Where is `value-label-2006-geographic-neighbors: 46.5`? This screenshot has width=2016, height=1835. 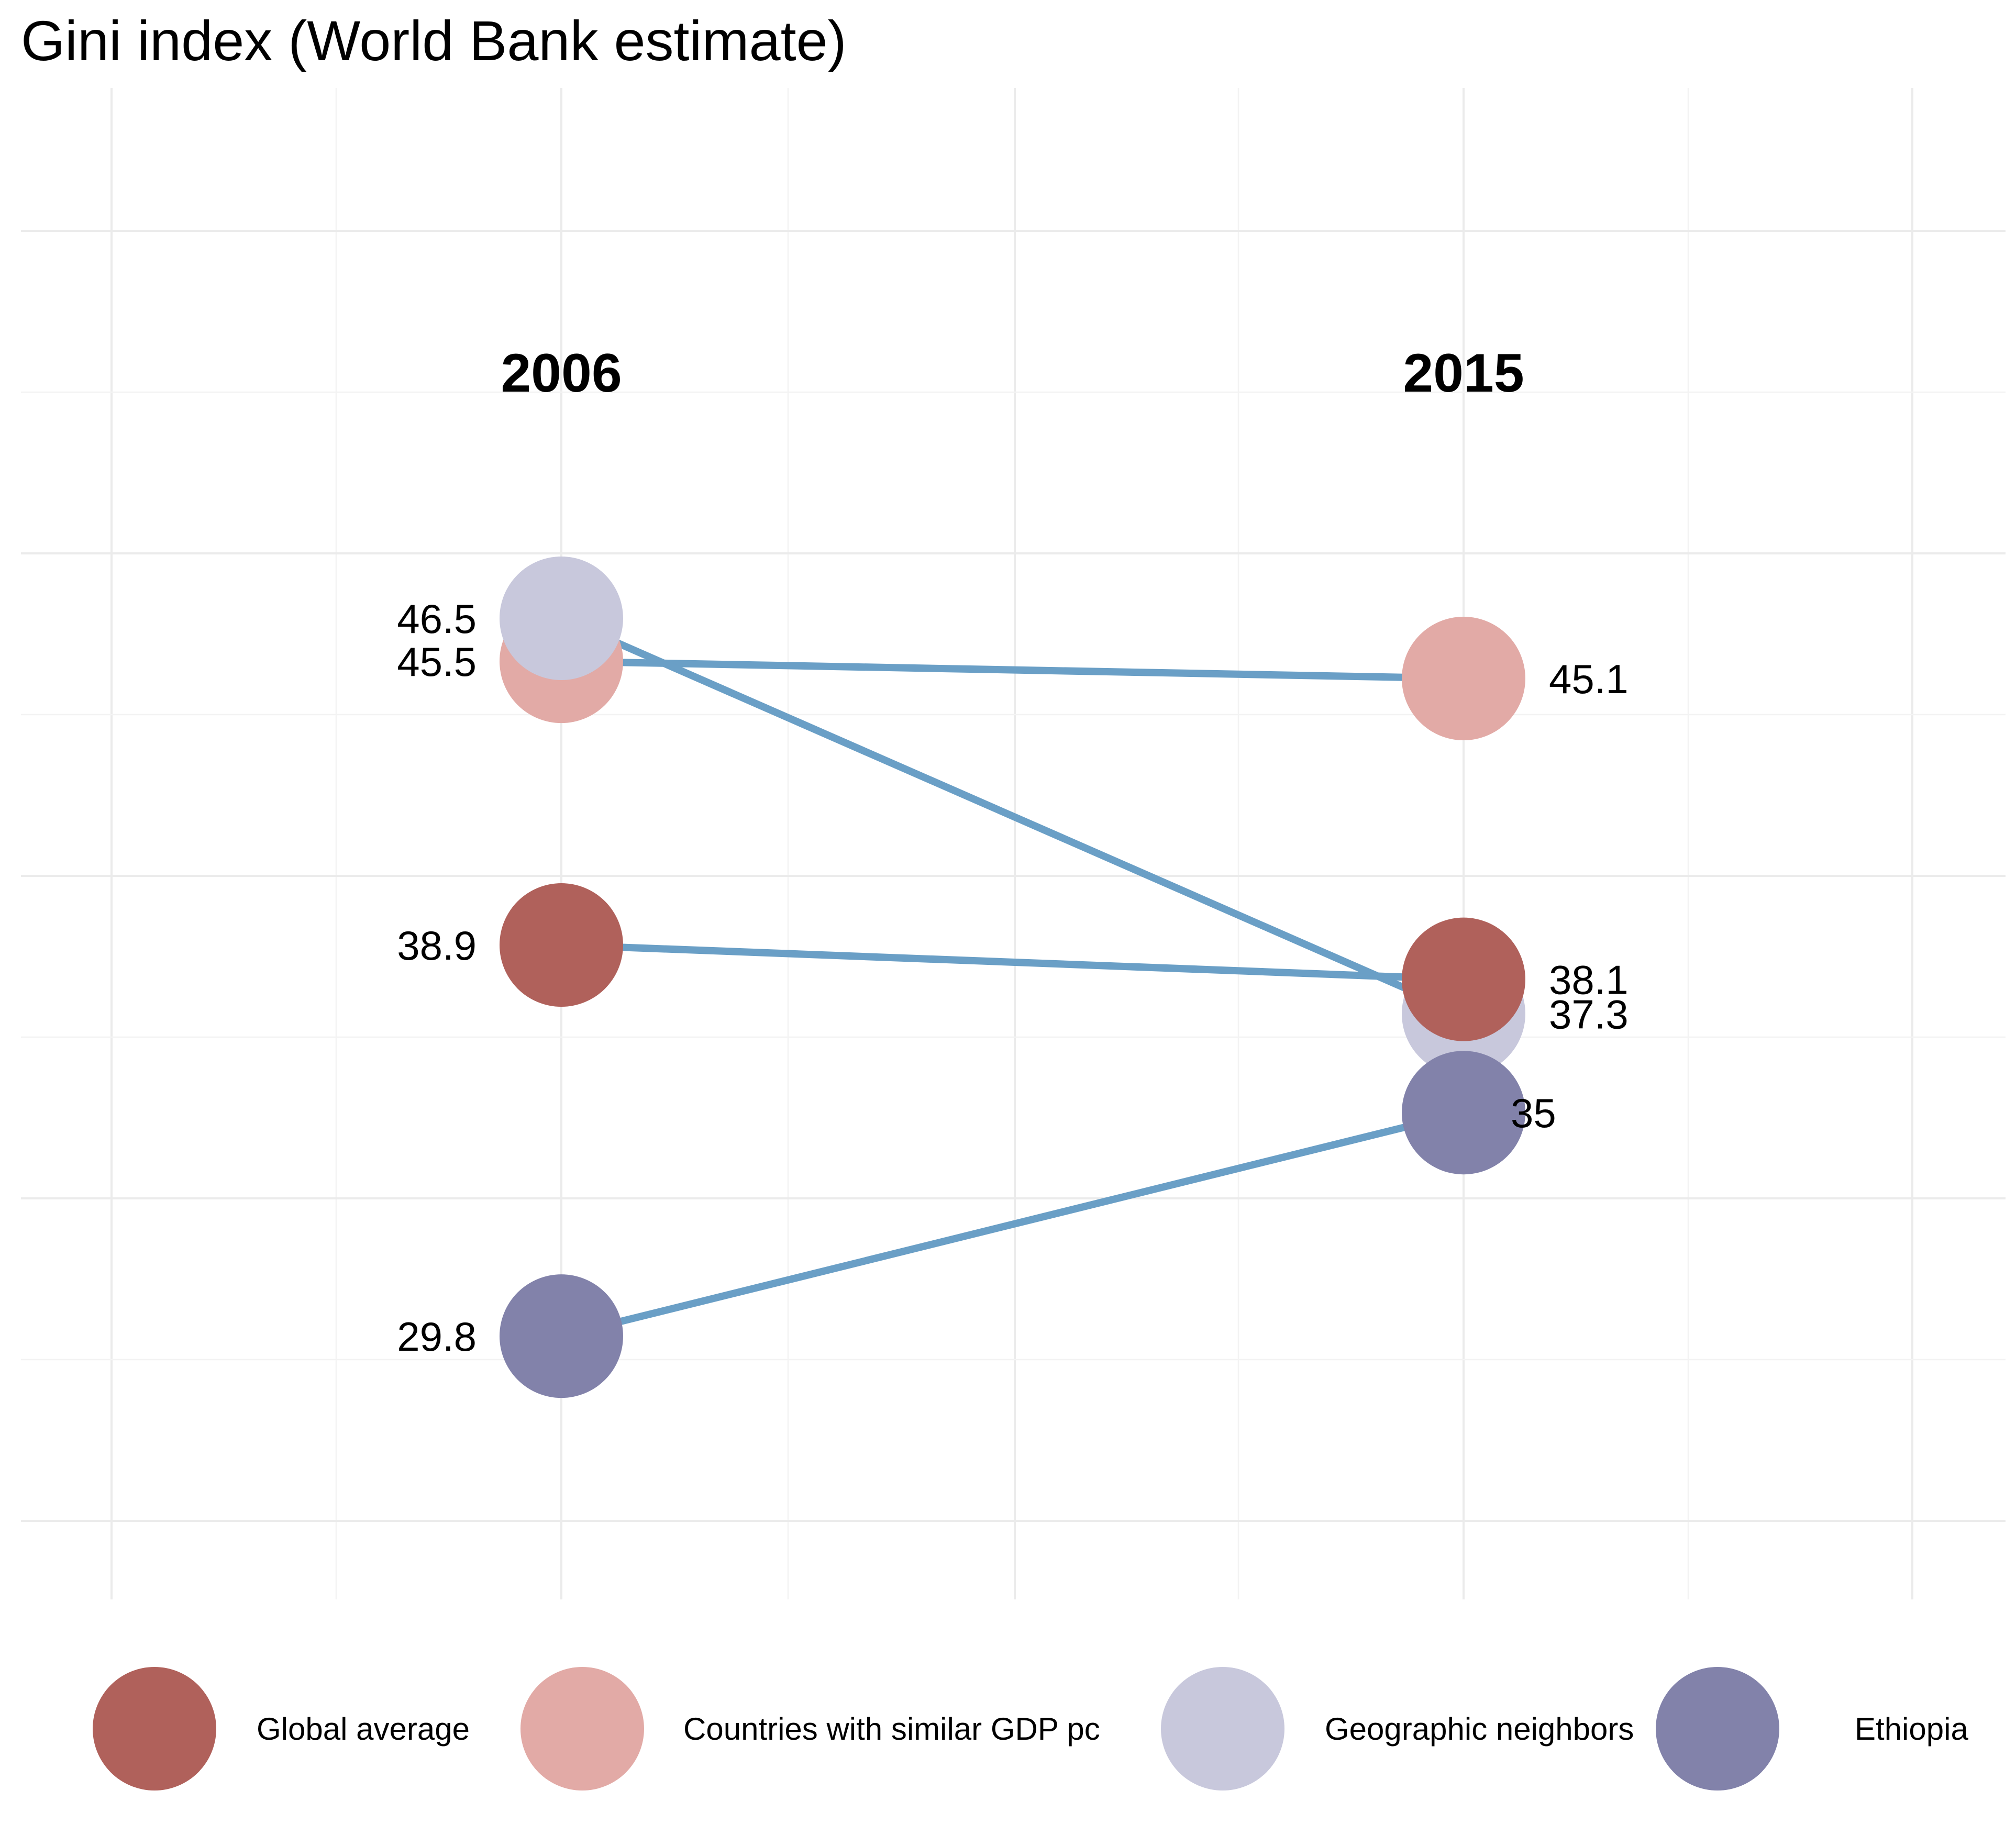
value-label-2006-geographic-neighbors: 46.5 is located at coordinates (437, 619).